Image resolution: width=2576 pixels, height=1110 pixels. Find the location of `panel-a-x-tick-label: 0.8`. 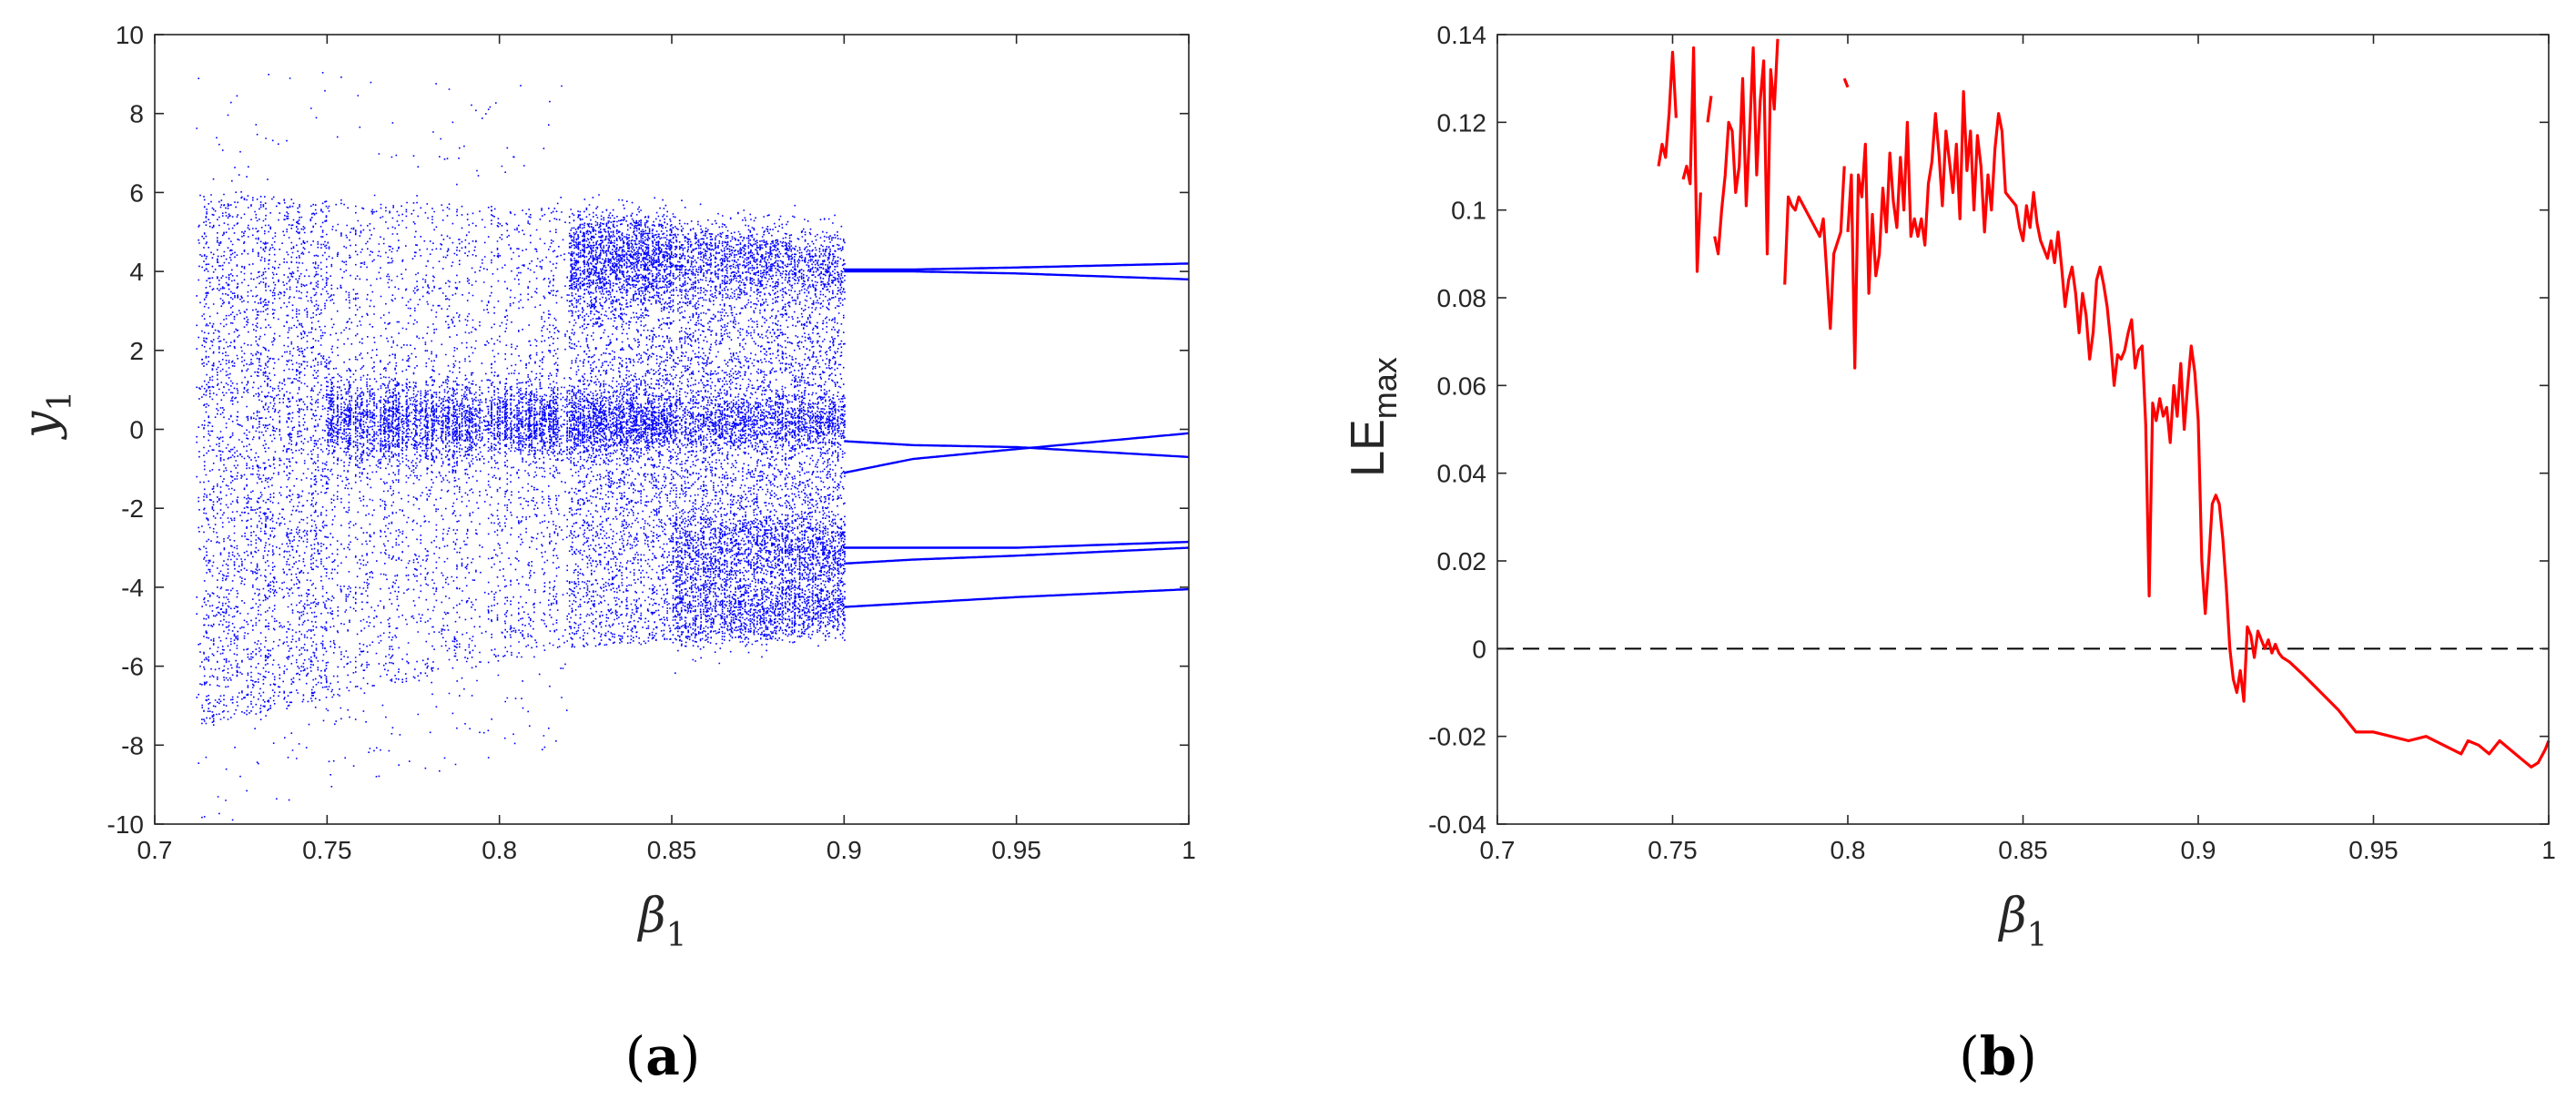

panel-a-x-tick-label: 0.8 is located at coordinates (499, 850).